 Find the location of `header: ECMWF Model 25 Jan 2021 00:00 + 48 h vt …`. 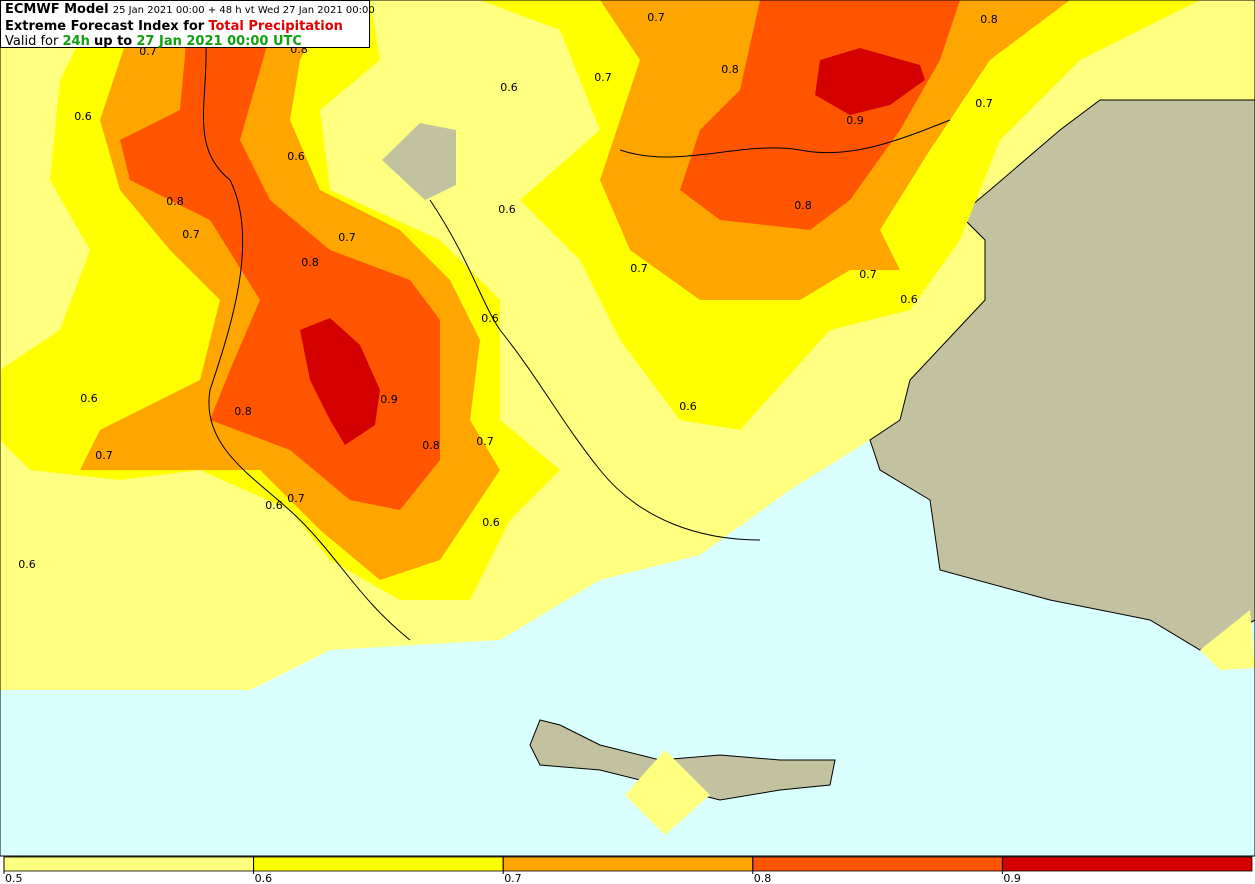

header: ECMWF Model 25 Jan 2021 00:00 + 48 h vt … is located at coordinates (187, 24).